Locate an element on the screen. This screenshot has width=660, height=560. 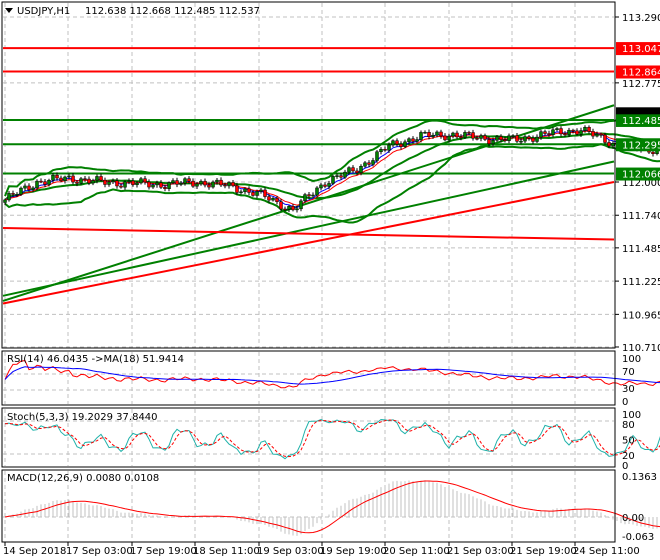
rsi-tick-label: 70 is located at coordinates (628, 372).